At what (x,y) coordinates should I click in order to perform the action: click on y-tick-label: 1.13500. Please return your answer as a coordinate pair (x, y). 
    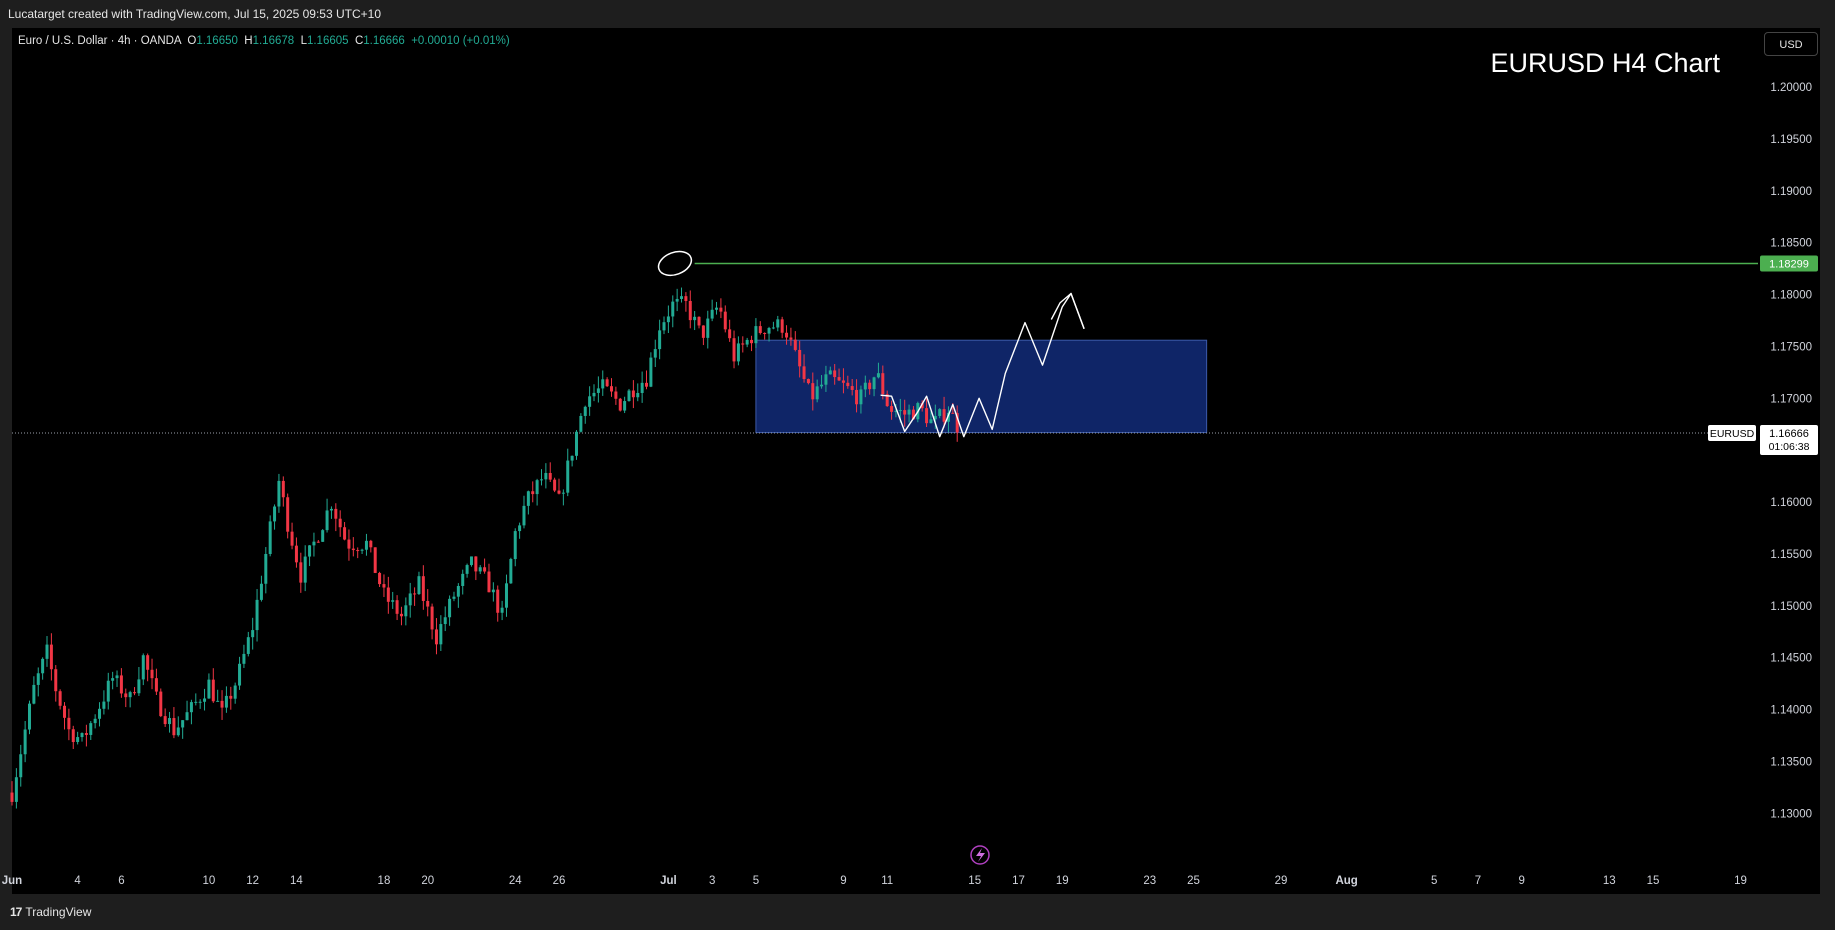
    Looking at the image, I should click on (1791, 762).